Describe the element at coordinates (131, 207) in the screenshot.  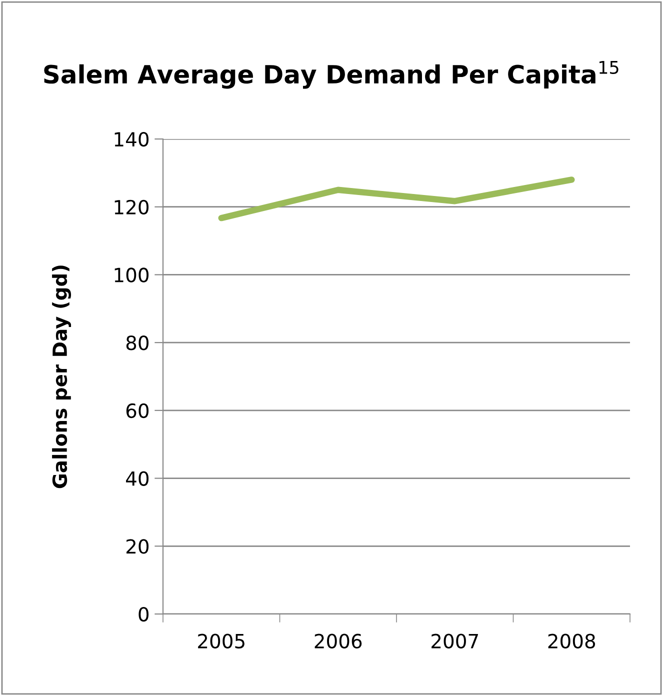
I see `y-tick-label: 120` at that location.